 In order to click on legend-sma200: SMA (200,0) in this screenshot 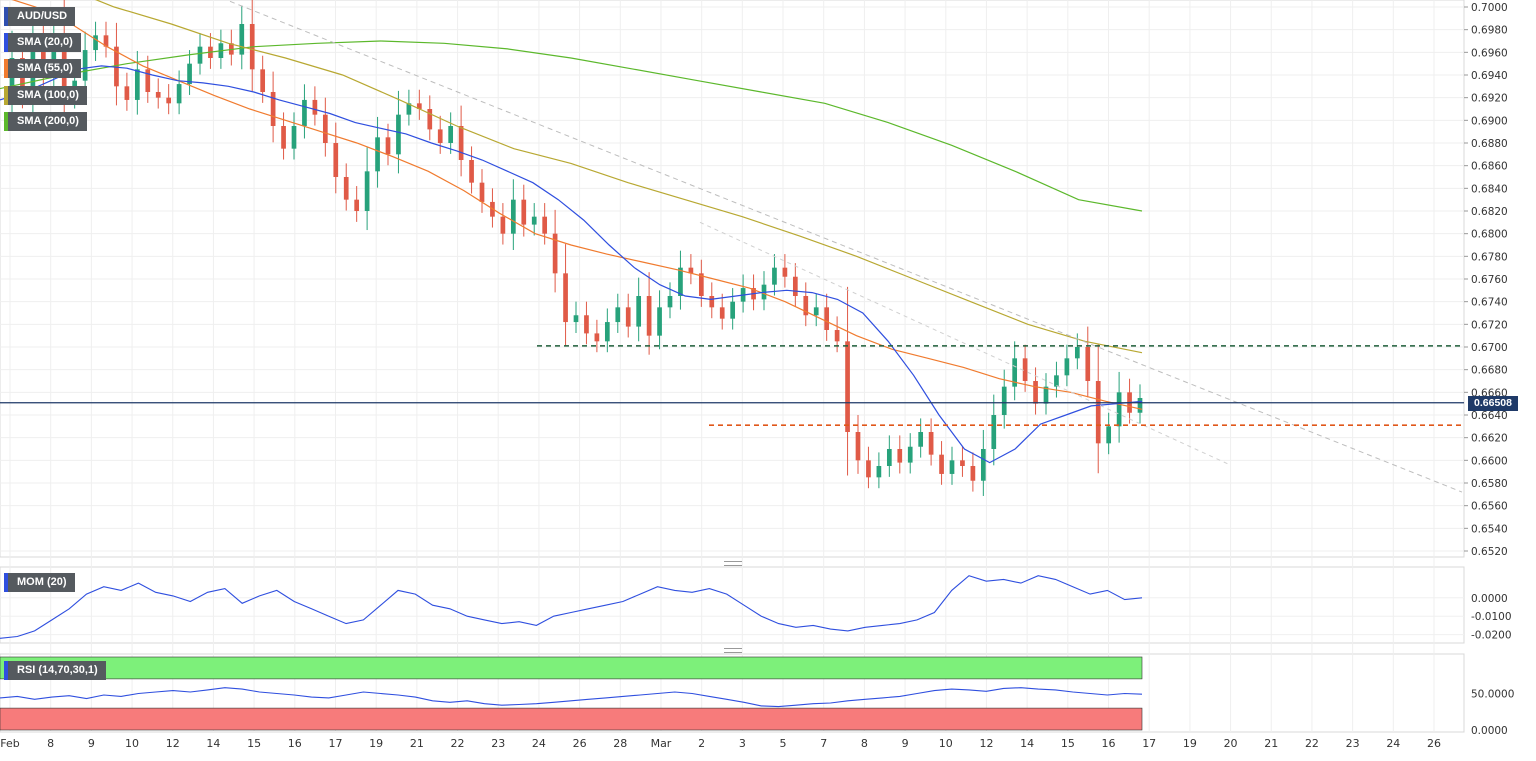, I will do `click(45, 121)`.